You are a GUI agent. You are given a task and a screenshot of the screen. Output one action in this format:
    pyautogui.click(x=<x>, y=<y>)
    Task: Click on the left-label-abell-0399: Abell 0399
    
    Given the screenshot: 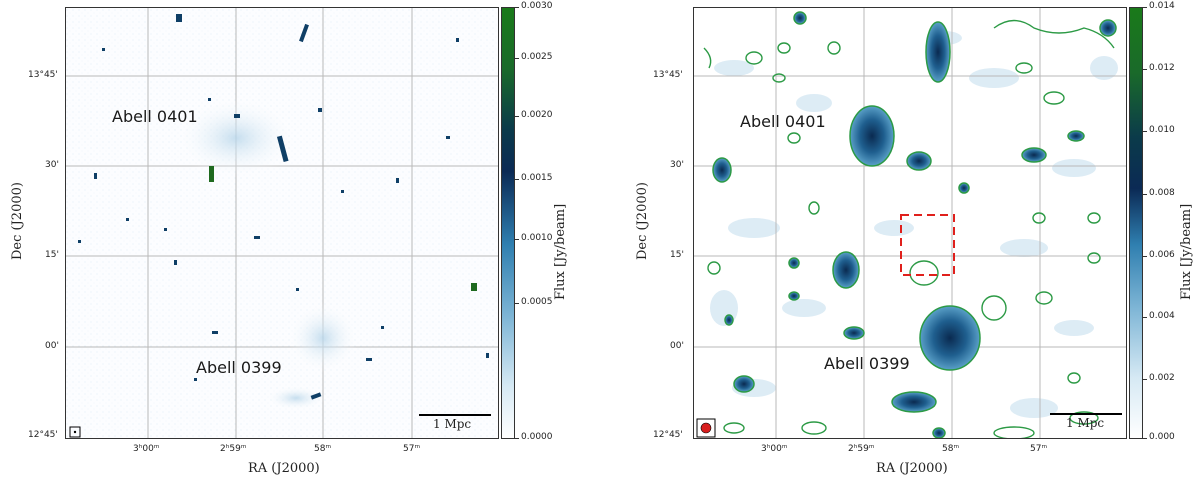 What is the action you would take?
    pyautogui.click(x=239, y=367)
    